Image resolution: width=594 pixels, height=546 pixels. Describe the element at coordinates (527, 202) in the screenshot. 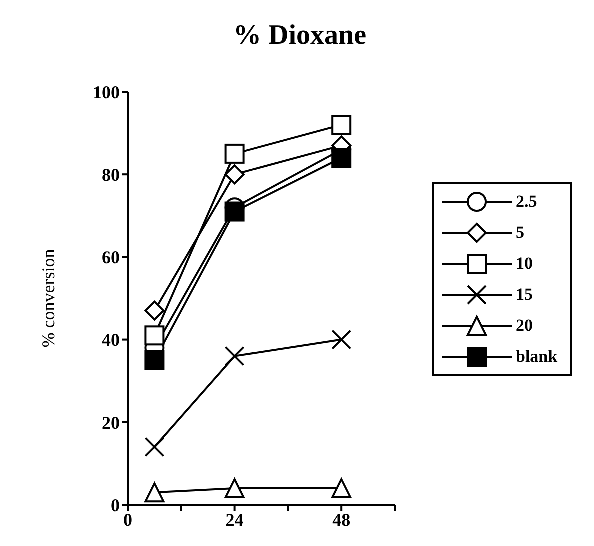

I see `legend-label: 2.5` at that location.